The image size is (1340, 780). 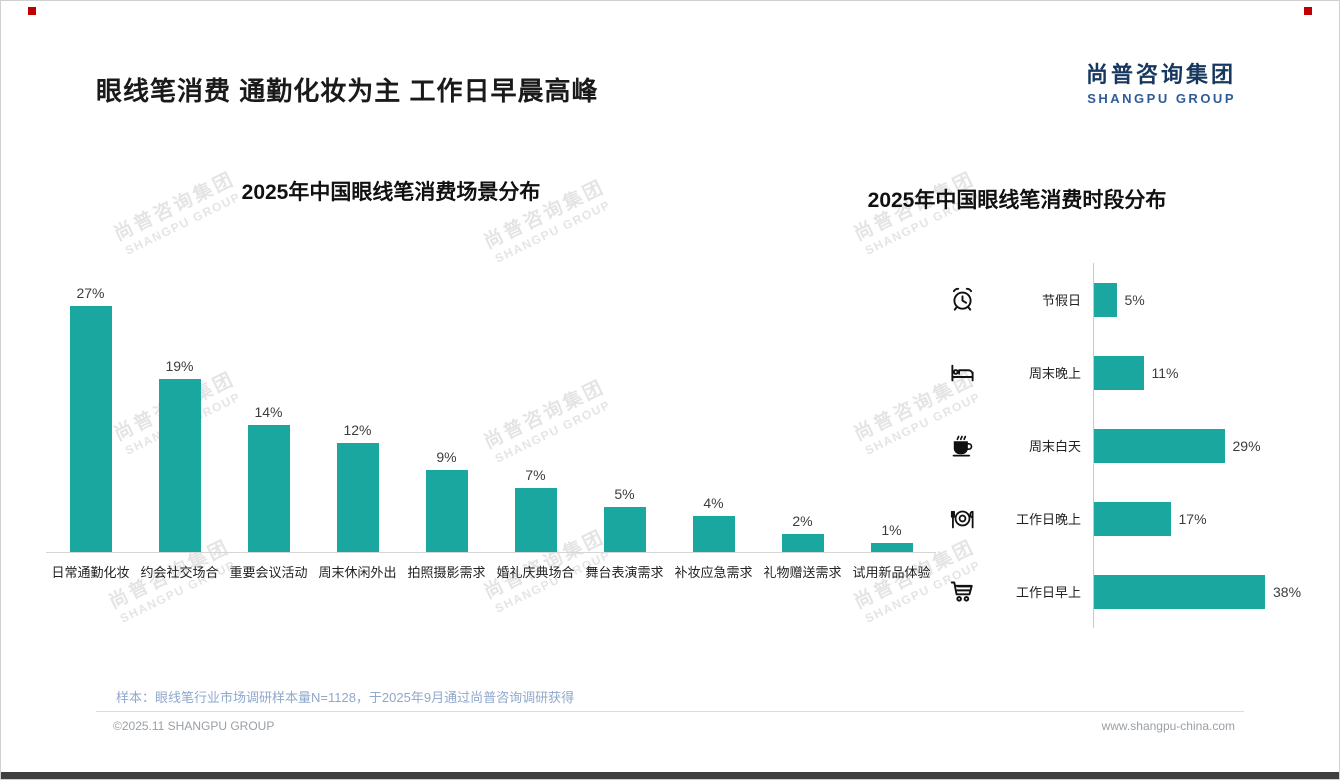 I want to click on value-label: 2%, so click(x=802, y=520).